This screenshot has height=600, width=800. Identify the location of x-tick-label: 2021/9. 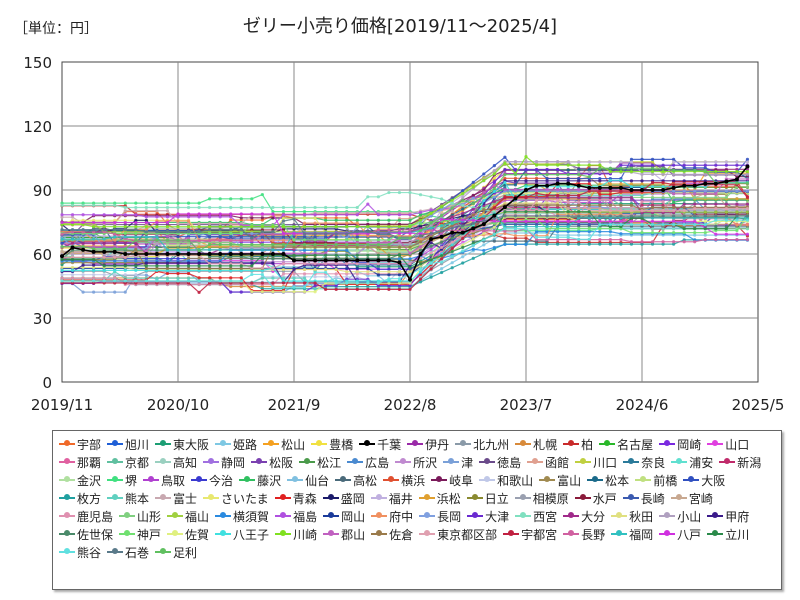
(294, 405).